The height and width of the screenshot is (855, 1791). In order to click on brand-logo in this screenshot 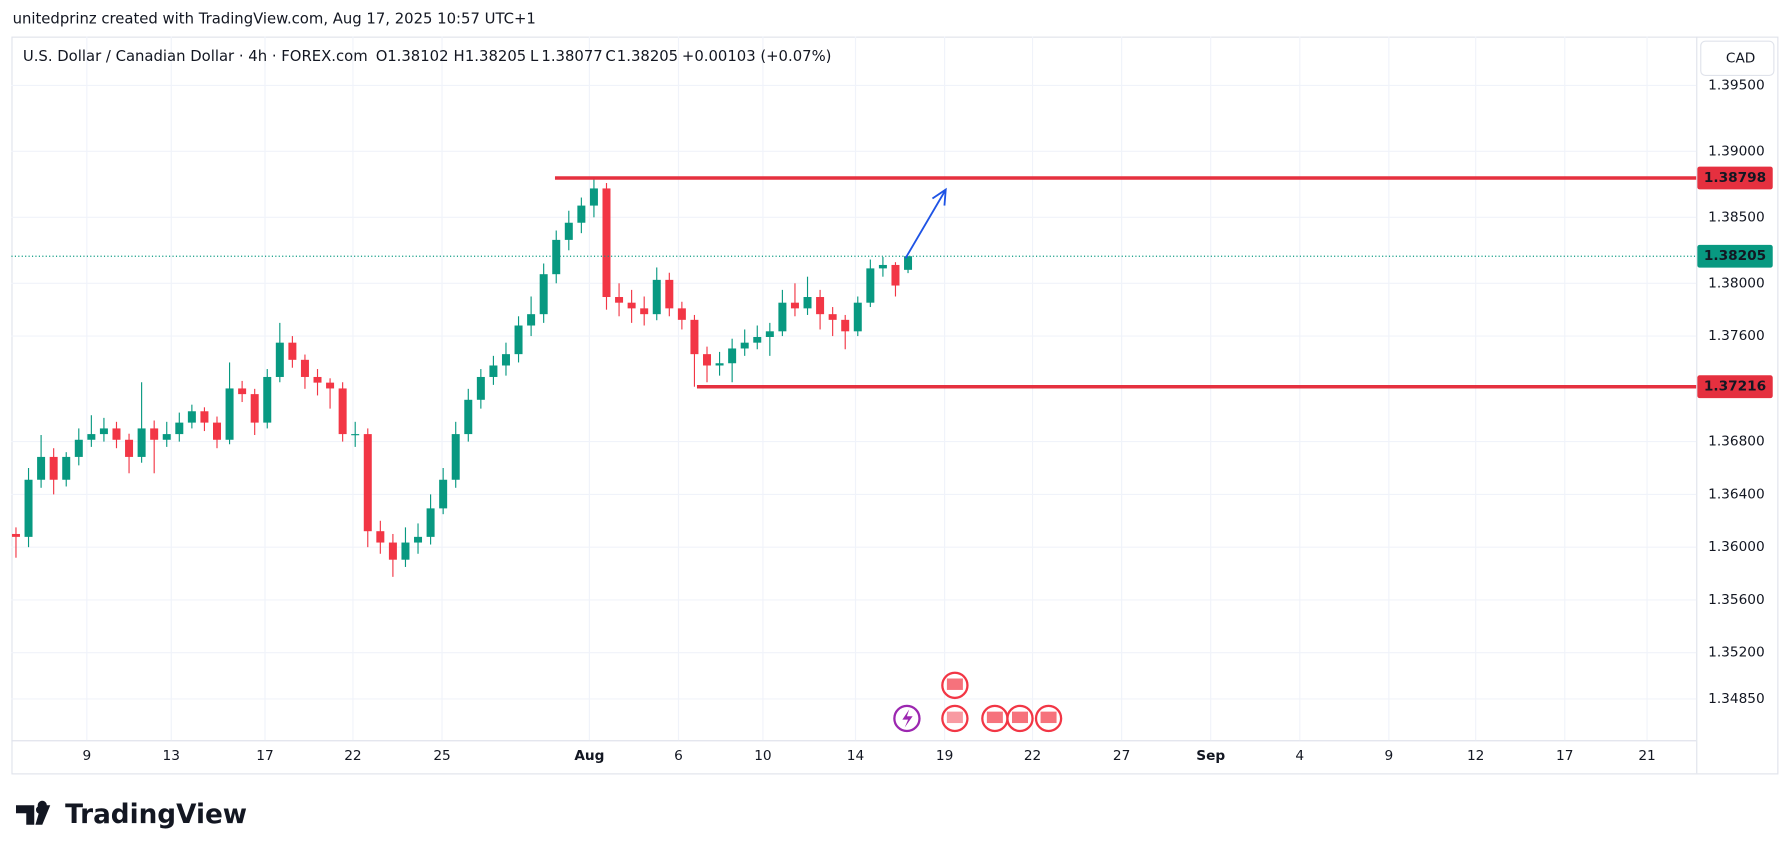, I will do `click(33, 812)`.